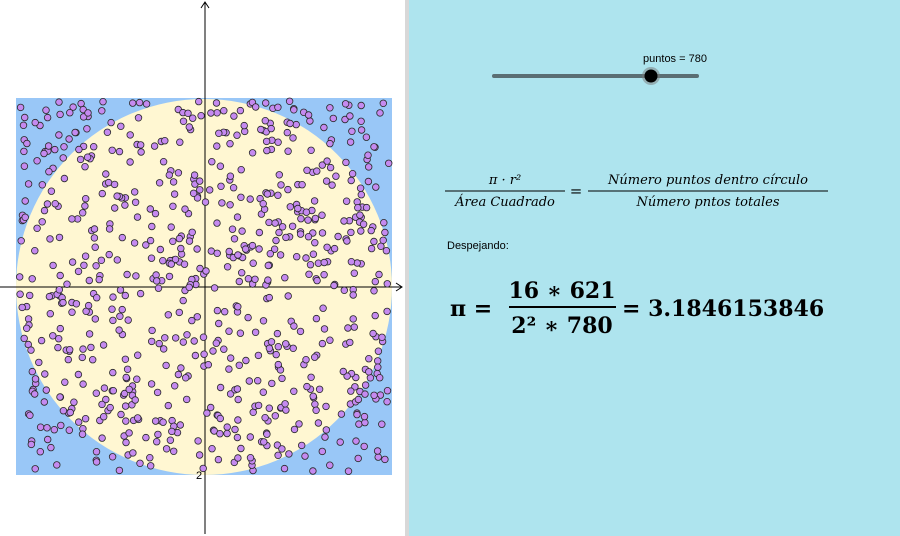 The width and height of the screenshot is (900, 536). What do you see at coordinates (651, 76) in the screenshot?
I see `slider-knob` at bounding box center [651, 76].